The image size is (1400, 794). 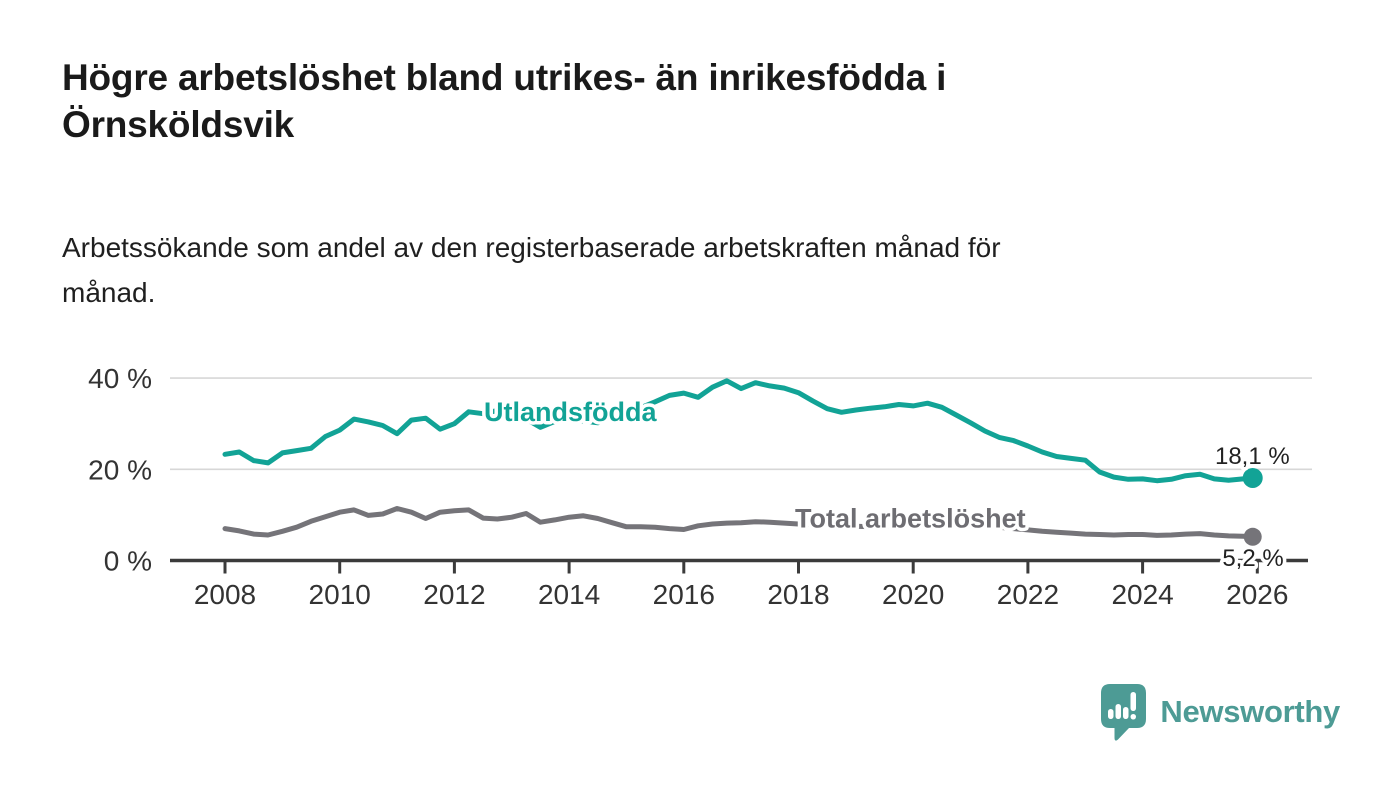 I want to click on y-tick-label: 40 %, so click(x=120, y=378).